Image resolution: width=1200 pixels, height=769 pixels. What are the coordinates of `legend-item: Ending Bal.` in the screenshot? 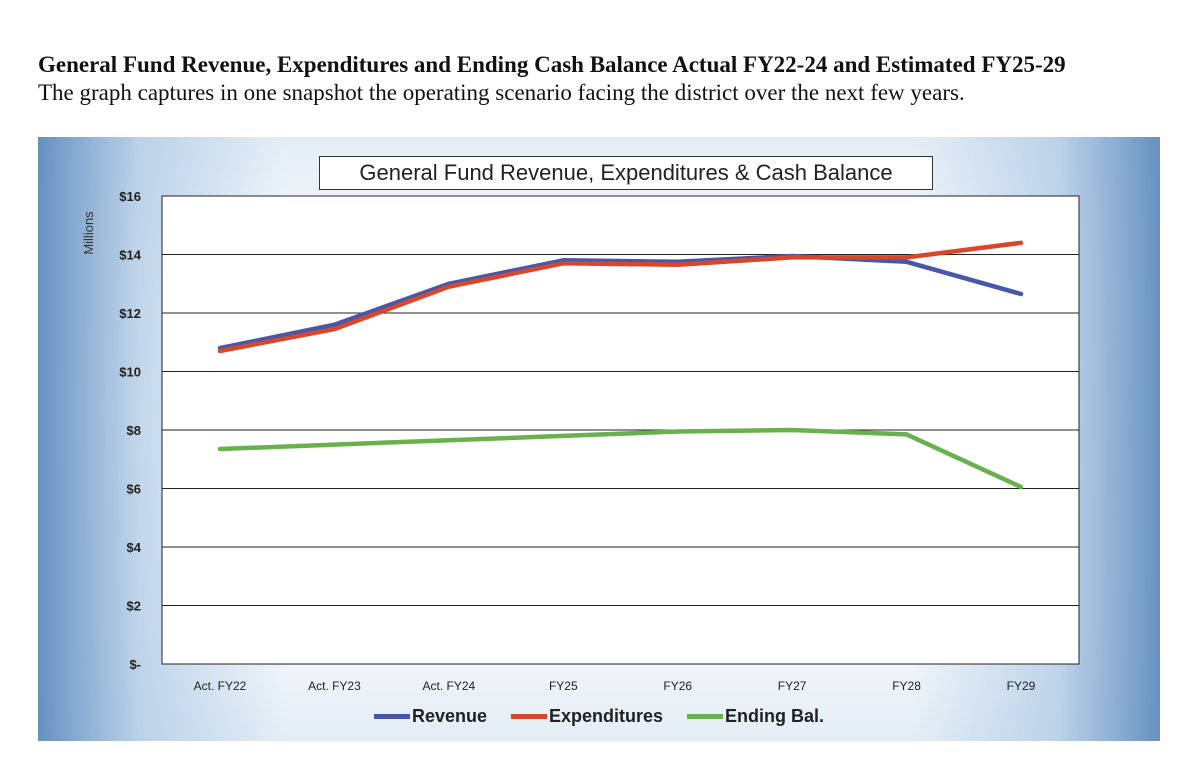 It's located at (755, 716).